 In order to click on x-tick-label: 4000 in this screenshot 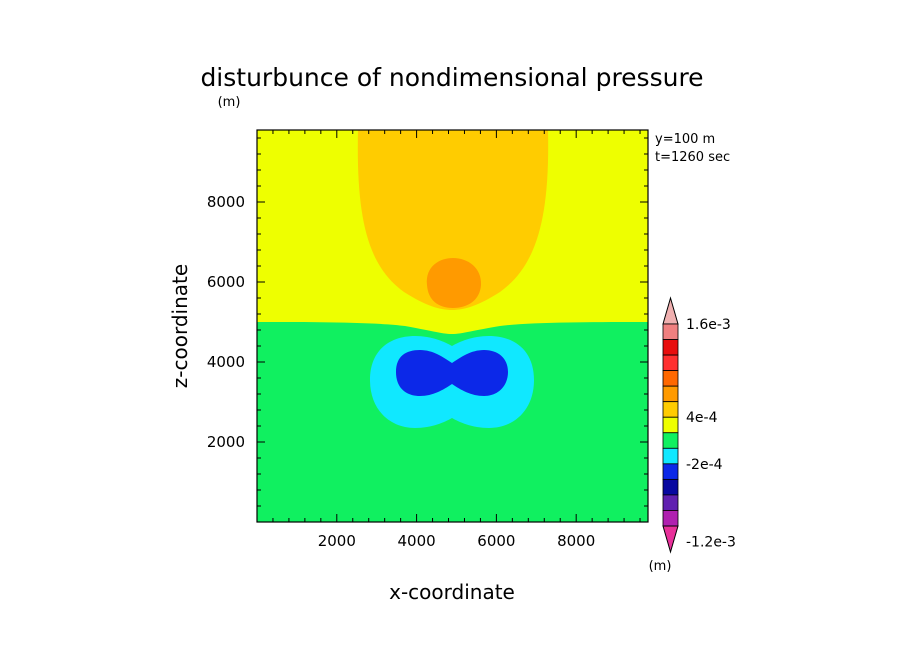, I will do `click(416, 541)`.